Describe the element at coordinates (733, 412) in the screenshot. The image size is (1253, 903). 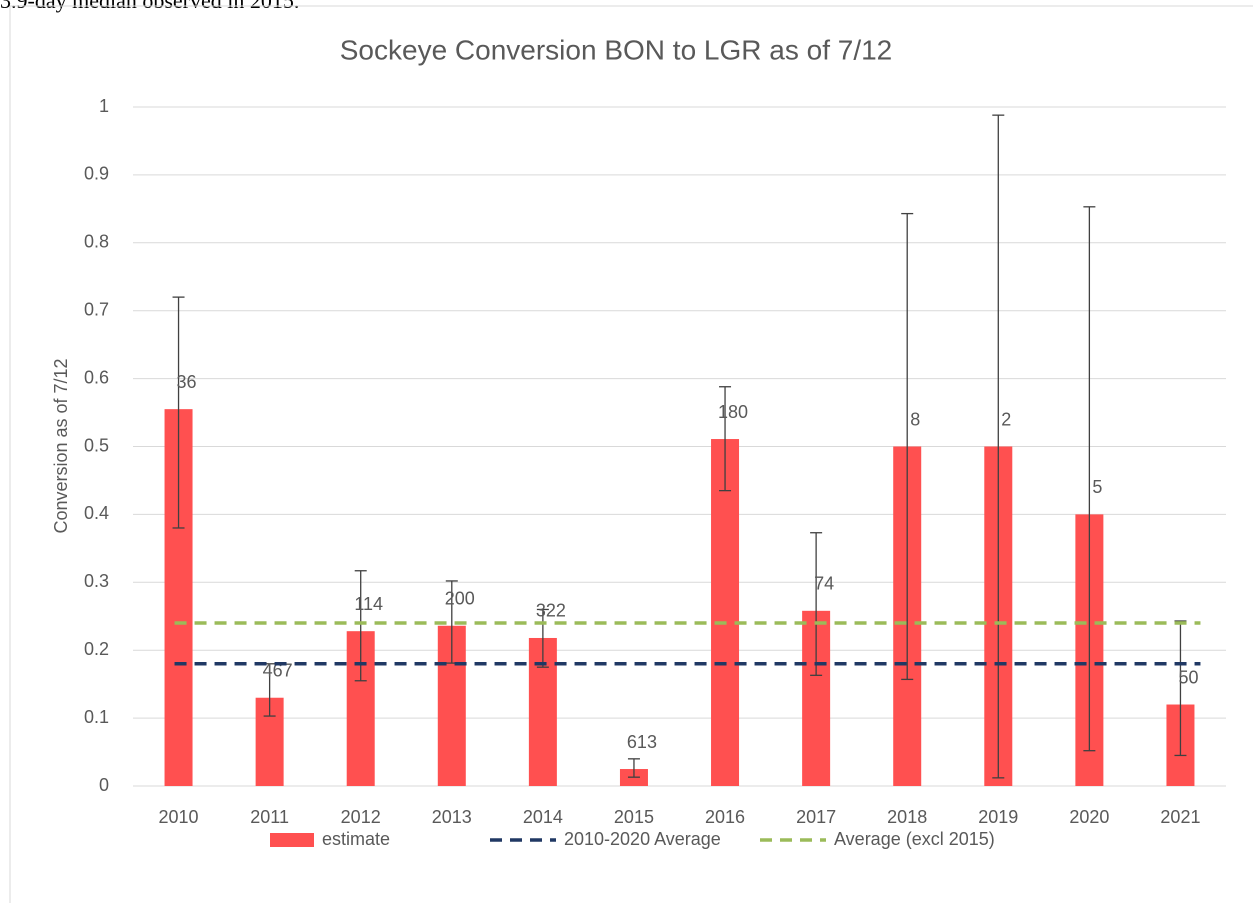
I see `data-label: 180` at that location.